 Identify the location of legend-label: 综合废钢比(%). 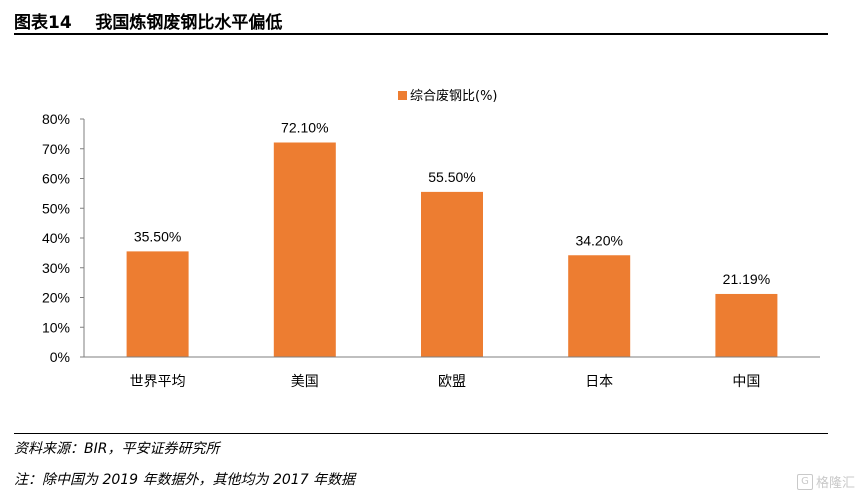
(454, 96).